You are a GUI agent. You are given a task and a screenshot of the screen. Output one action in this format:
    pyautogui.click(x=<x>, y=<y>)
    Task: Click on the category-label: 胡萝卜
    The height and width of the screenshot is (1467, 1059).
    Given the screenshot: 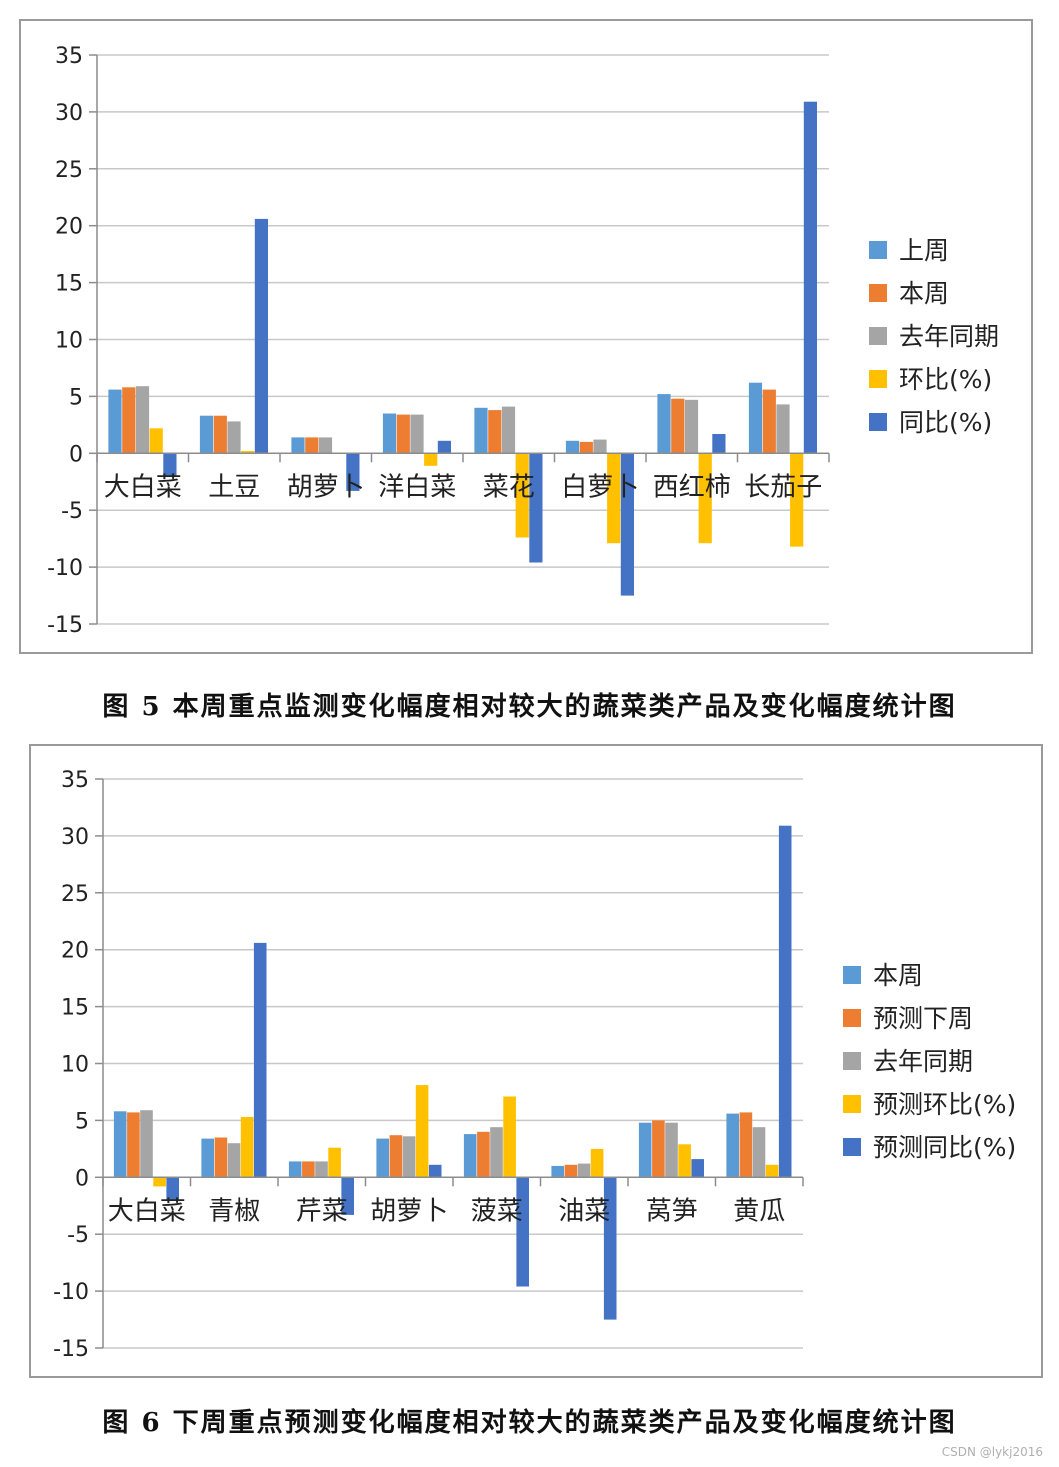 What is the action you would take?
    pyautogui.click(x=326, y=487)
    